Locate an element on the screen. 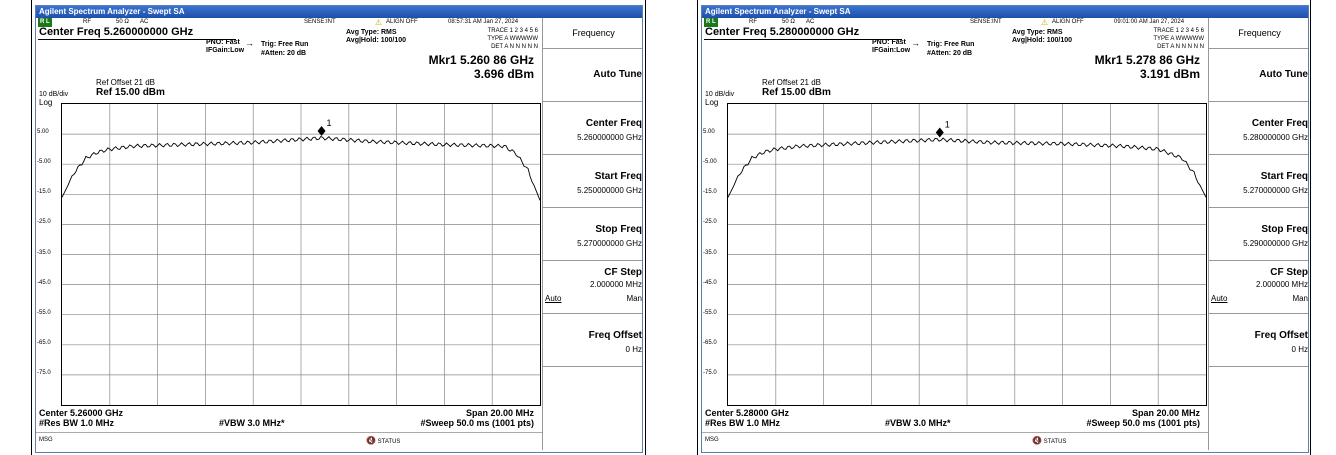 The height and width of the screenshot is (455, 1336). arrow-icon: → is located at coordinates (915, 43).